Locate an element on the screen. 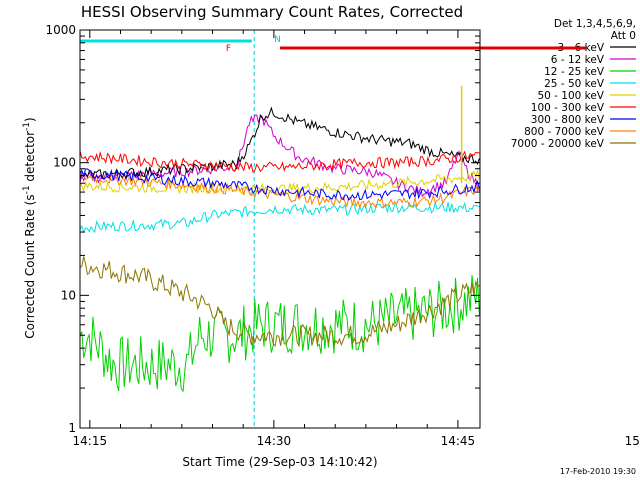 This screenshot has height=480, width=640. x-tick-label: 14:15 is located at coordinates (90, 441).